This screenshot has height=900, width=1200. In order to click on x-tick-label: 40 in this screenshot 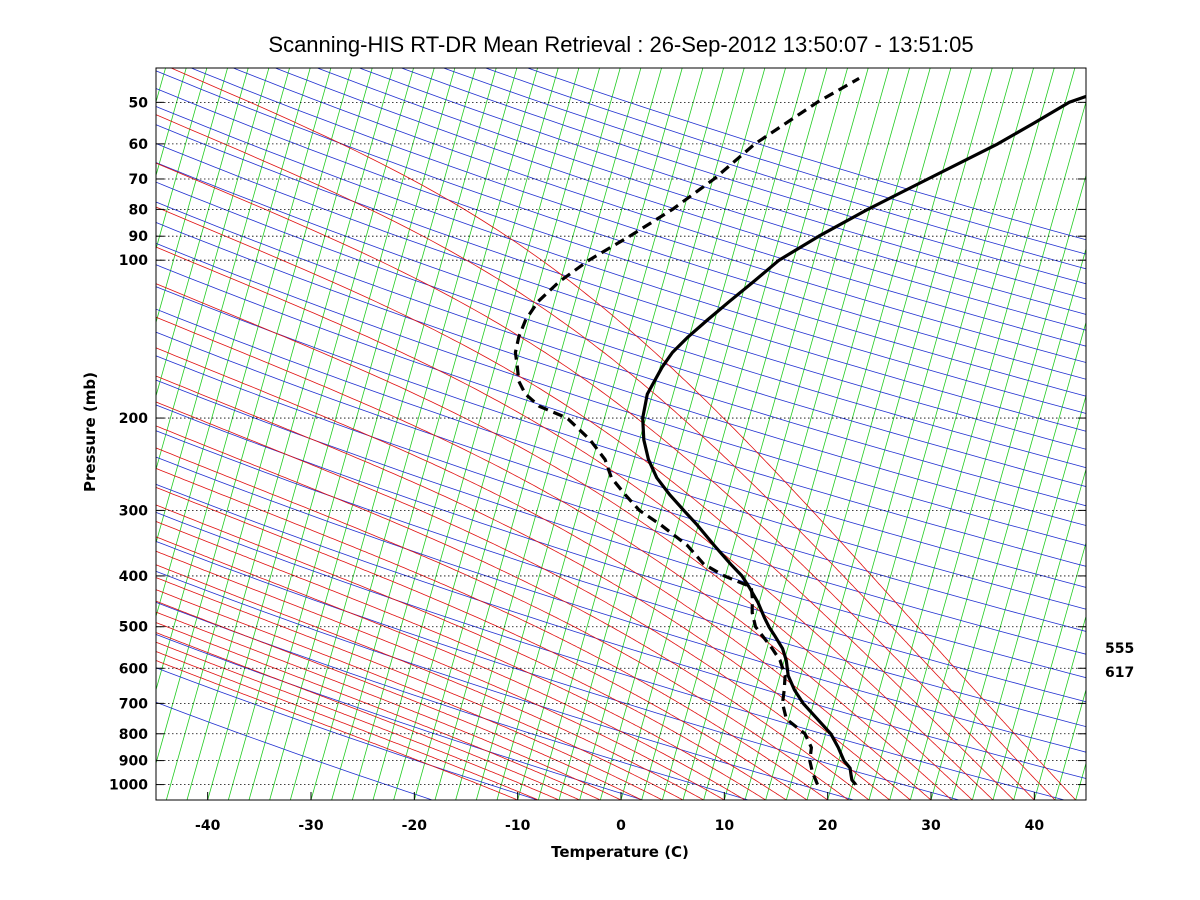, I will do `click(1035, 826)`.